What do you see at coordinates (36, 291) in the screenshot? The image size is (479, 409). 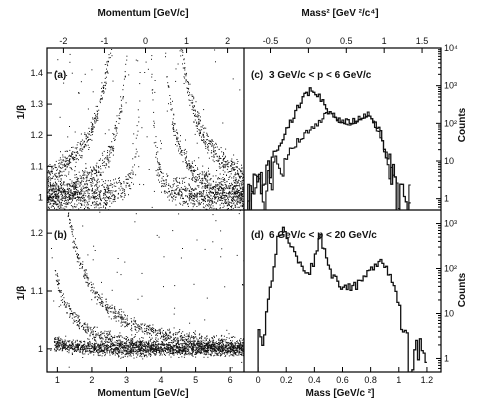 I see `y-tick-label: 1.1` at bounding box center [36, 291].